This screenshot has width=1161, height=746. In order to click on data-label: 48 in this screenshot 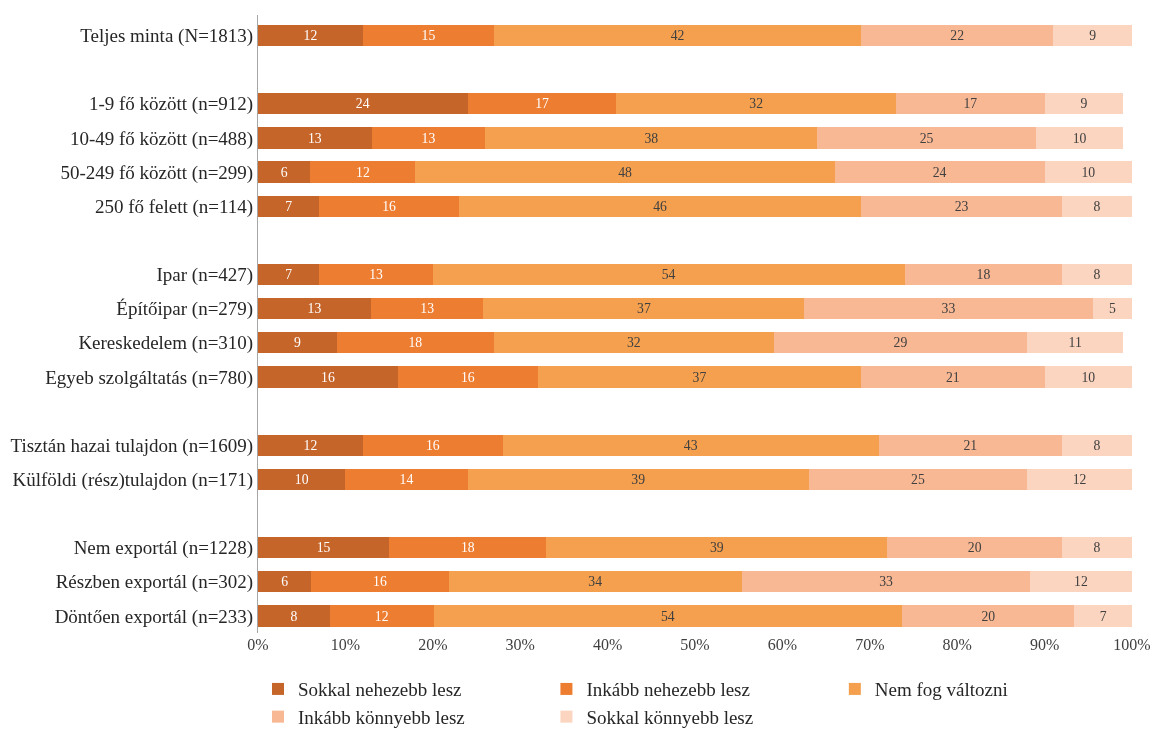, I will do `click(625, 172)`.